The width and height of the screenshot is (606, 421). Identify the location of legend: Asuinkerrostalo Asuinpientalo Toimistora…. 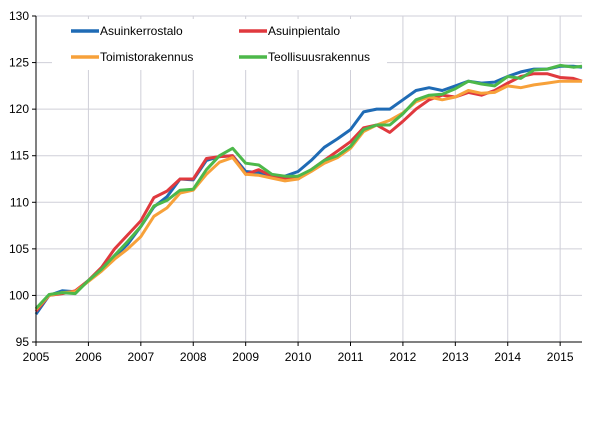
(220, 44).